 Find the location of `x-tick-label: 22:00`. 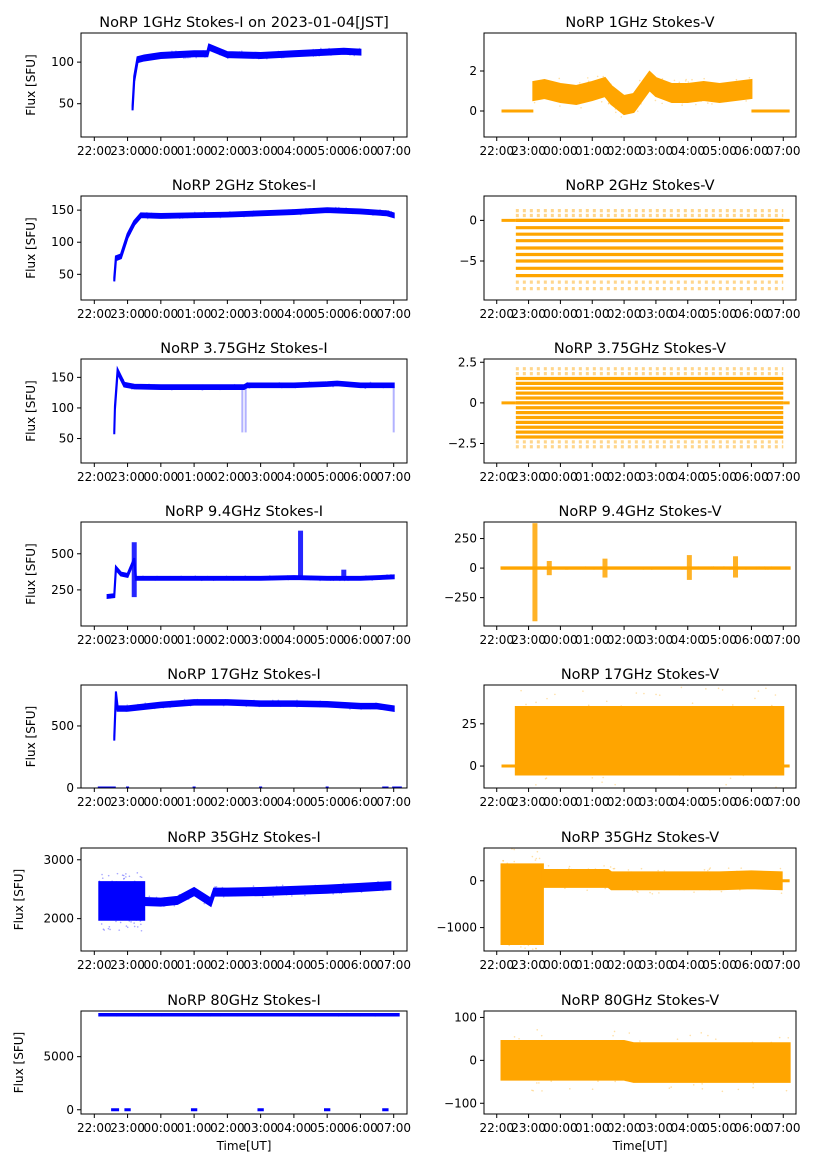

x-tick-label: 22:00 is located at coordinates (496, 802).